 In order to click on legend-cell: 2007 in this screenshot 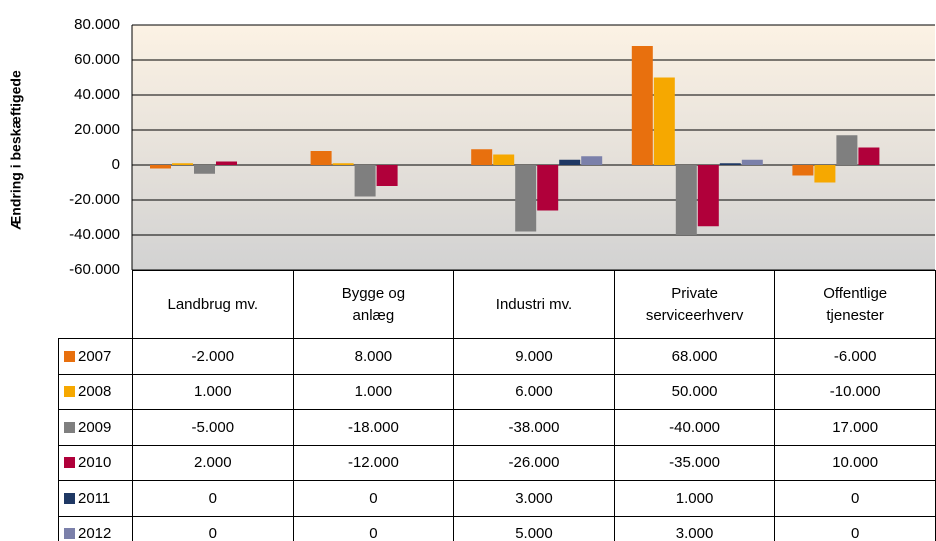, I will do `click(95, 356)`.